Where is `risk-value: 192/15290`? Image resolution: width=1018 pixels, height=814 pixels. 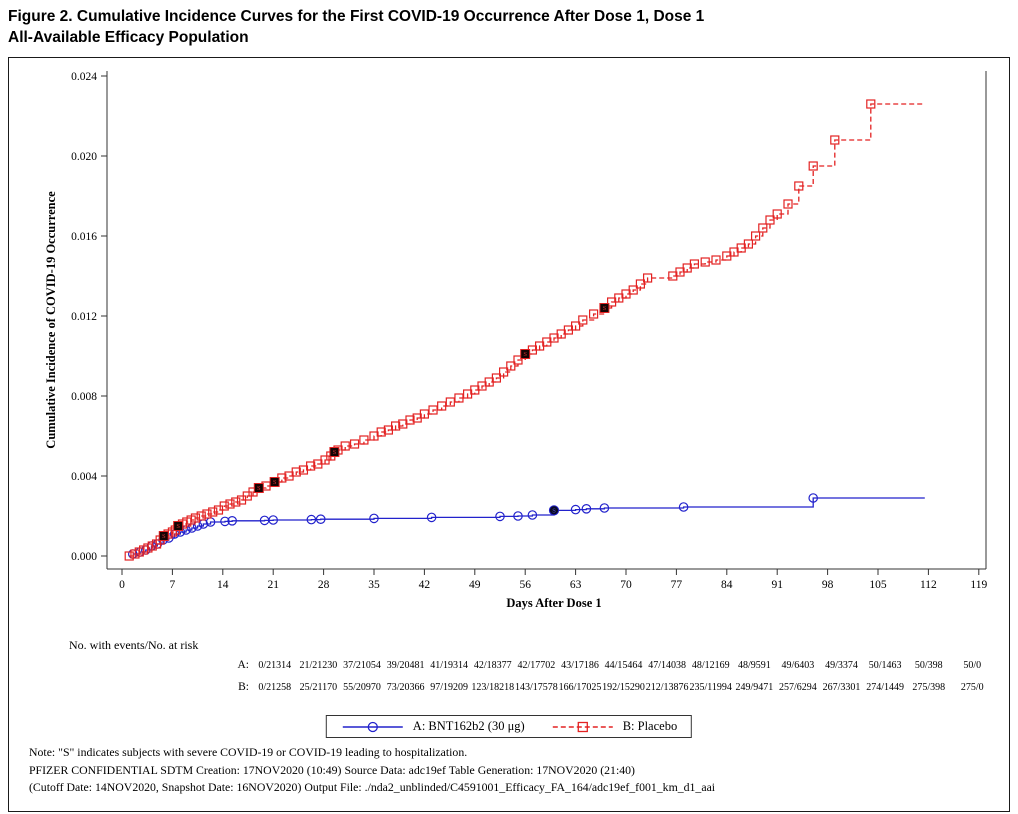
risk-value: 192/15290 is located at coordinates (623, 687).